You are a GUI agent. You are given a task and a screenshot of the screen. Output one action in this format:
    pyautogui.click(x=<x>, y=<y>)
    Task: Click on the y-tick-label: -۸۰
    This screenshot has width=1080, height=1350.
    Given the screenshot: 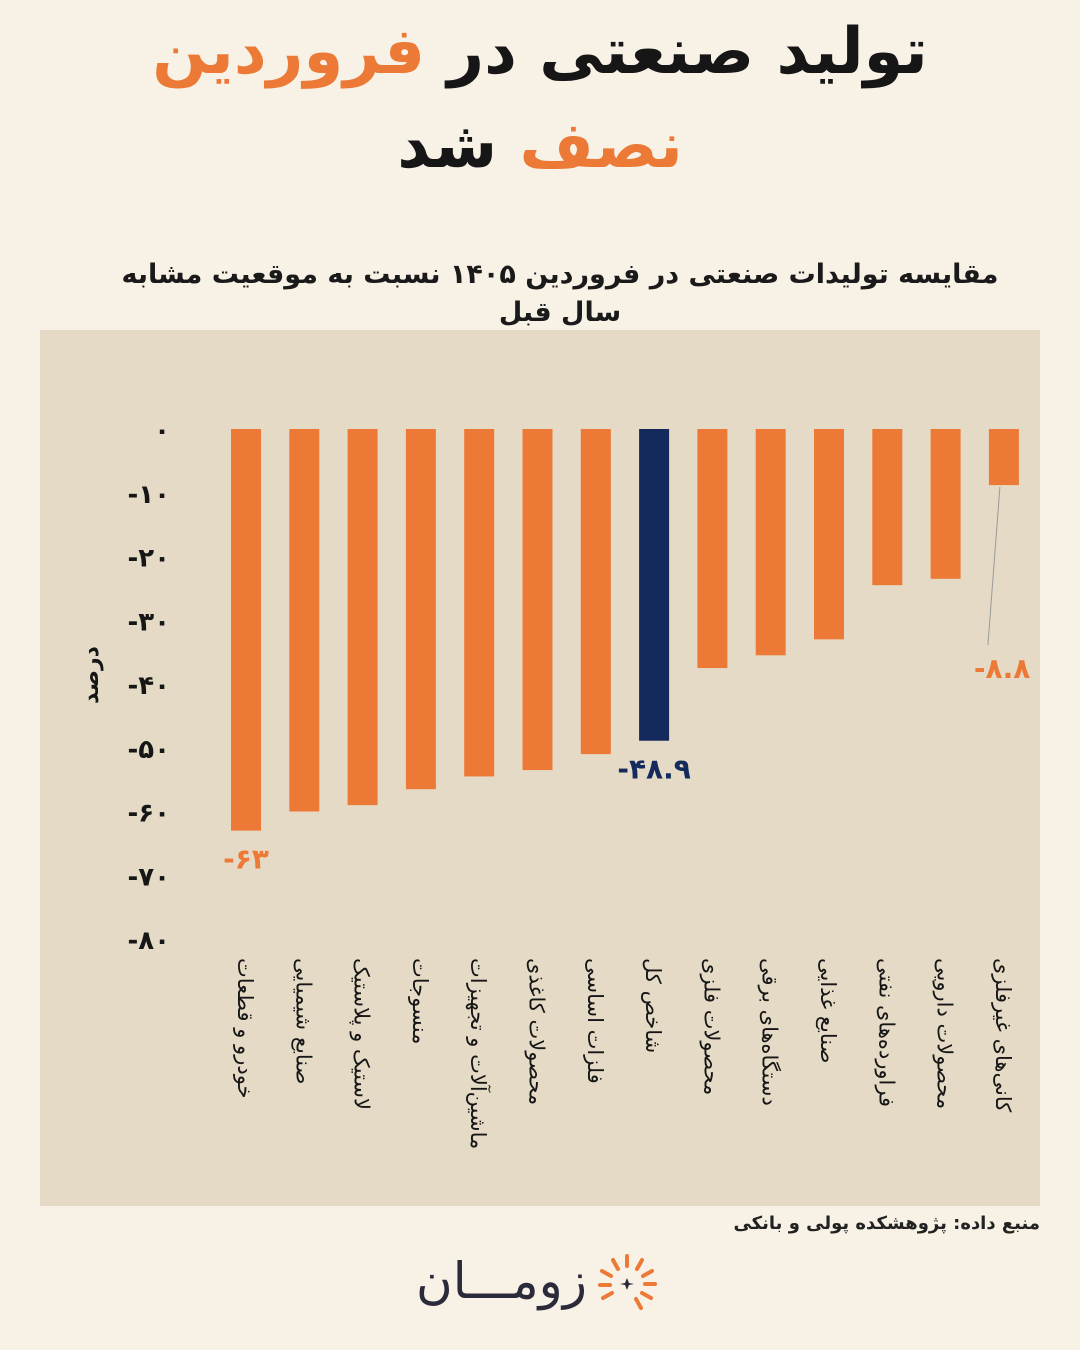 What is the action you would take?
    pyautogui.click(x=148, y=941)
    